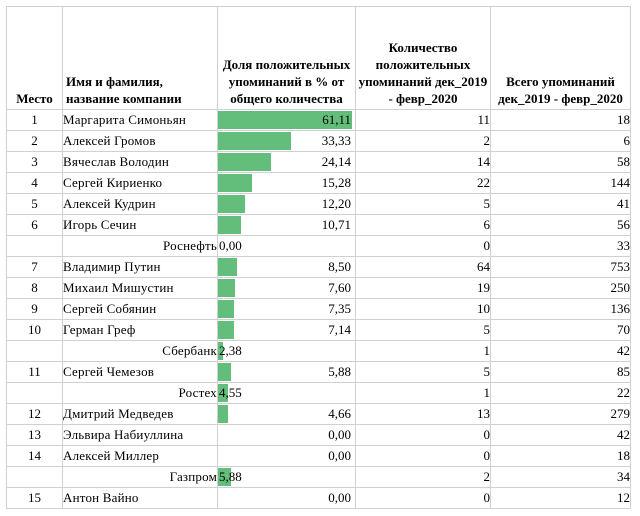  I want to click on share-cell: 4,66, so click(286, 414).